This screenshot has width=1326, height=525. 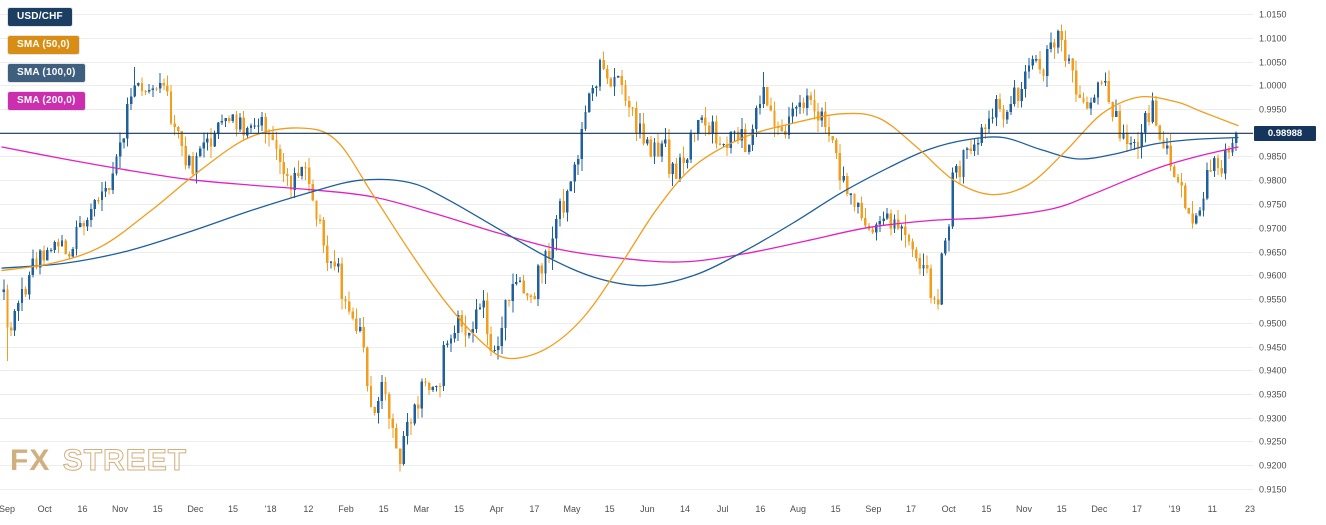 I want to click on legend-item-sma100: SMA (100,0), so click(x=46, y=73).